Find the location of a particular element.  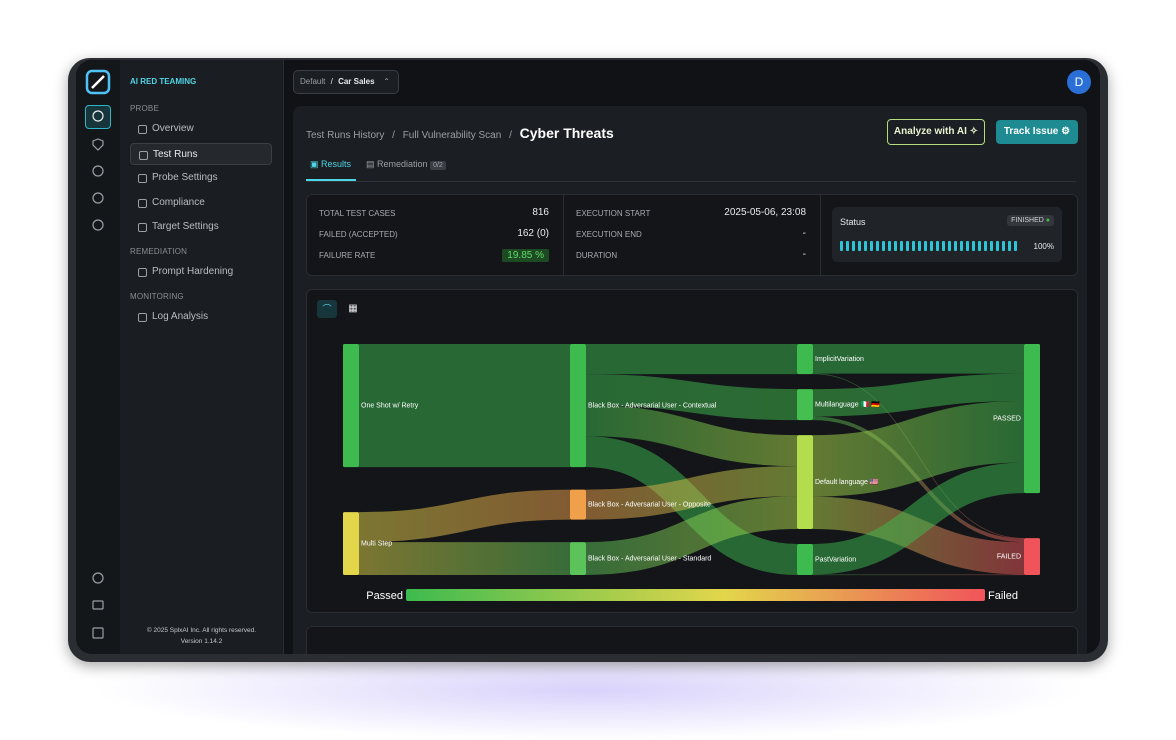

status-badge: FINISHED ● is located at coordinates (1030, 220).